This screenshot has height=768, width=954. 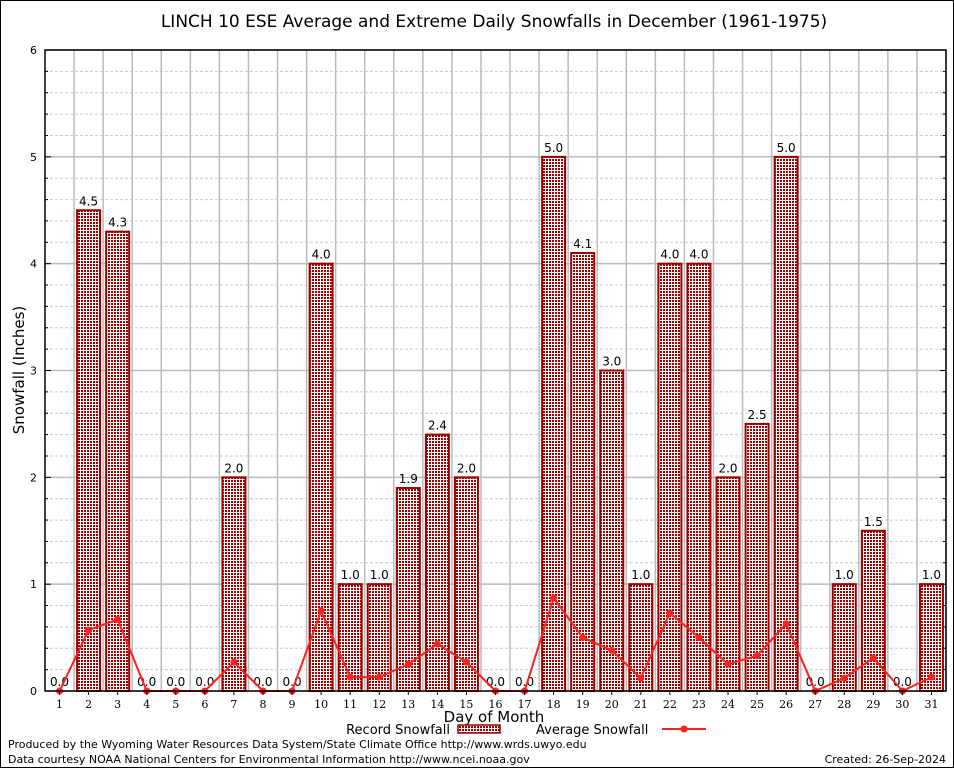 I want to click on x-tick-label: 11, so click(x=350, y=704).